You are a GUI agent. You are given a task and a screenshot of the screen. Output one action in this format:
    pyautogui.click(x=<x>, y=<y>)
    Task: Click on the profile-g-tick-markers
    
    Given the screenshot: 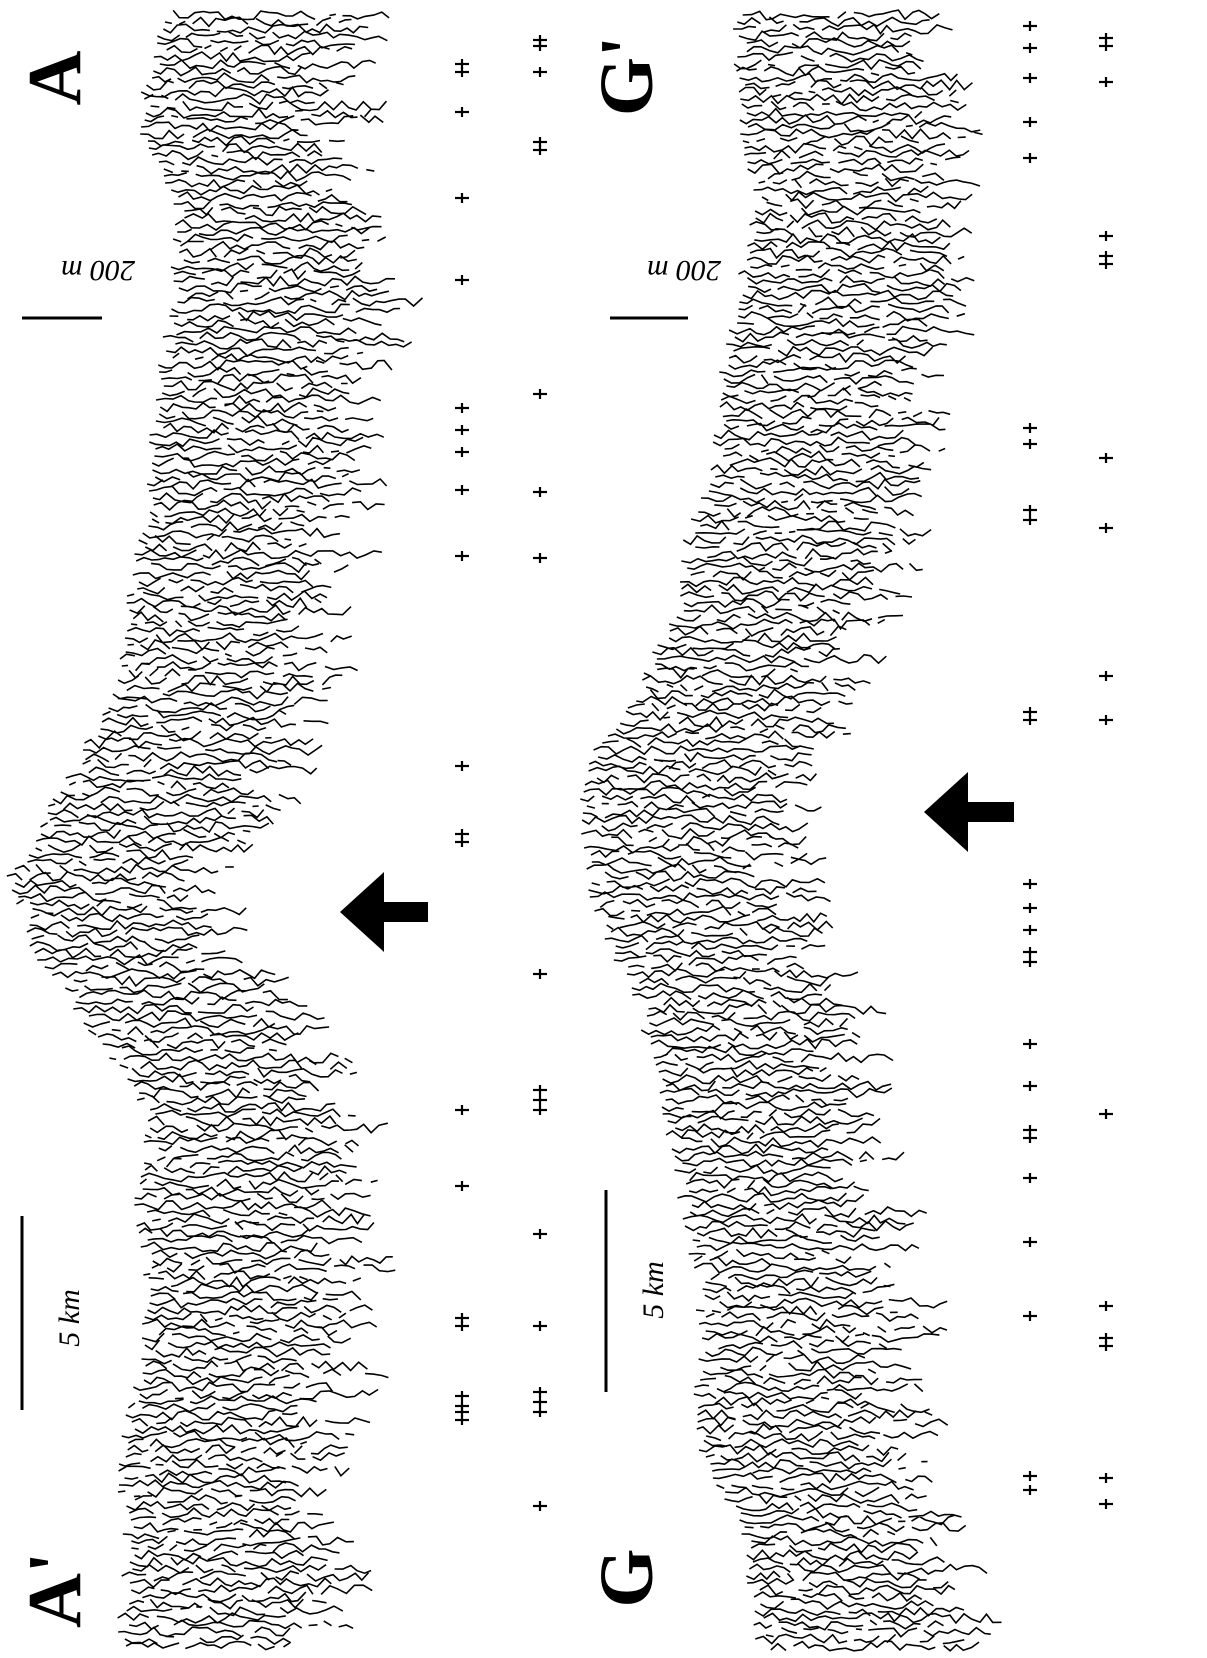 What is the action you would take?
    pyautogui.click(x=1068, y=765)
    